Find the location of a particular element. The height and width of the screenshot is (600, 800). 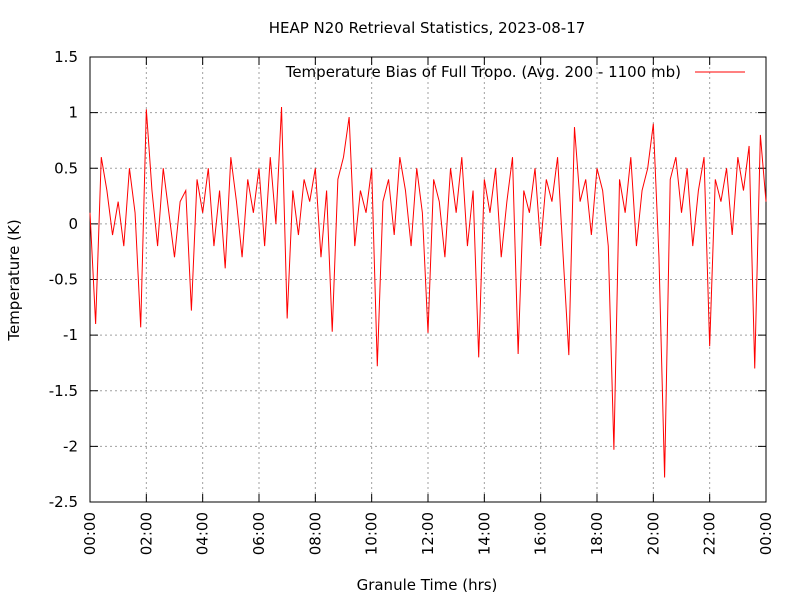

x-tick-label: 12:00 is located at coordinates (428, 533).